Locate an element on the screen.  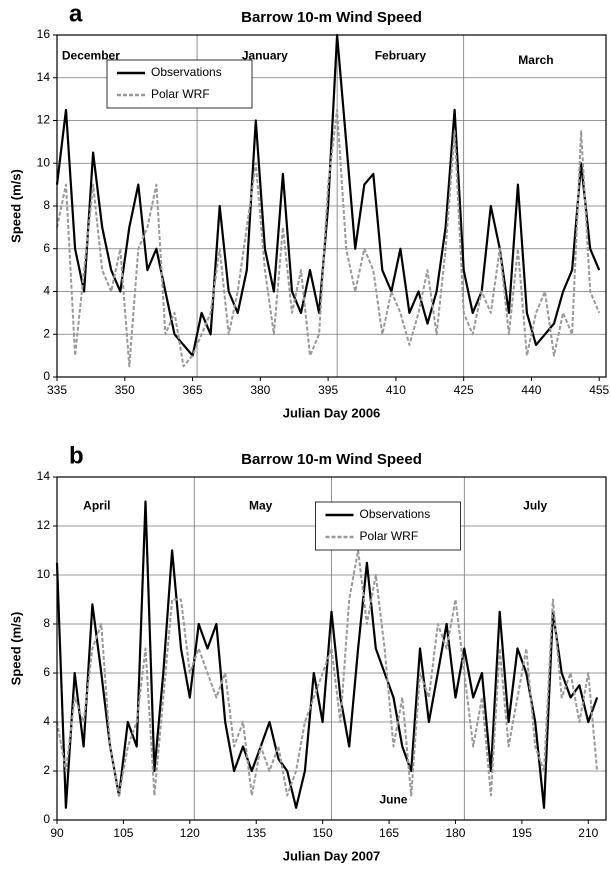
x-tick-label: 335 is located at coordinates (57, 390).